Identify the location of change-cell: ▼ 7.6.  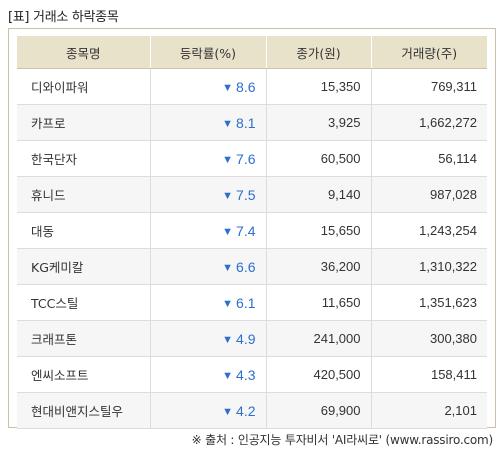
(207, 158).